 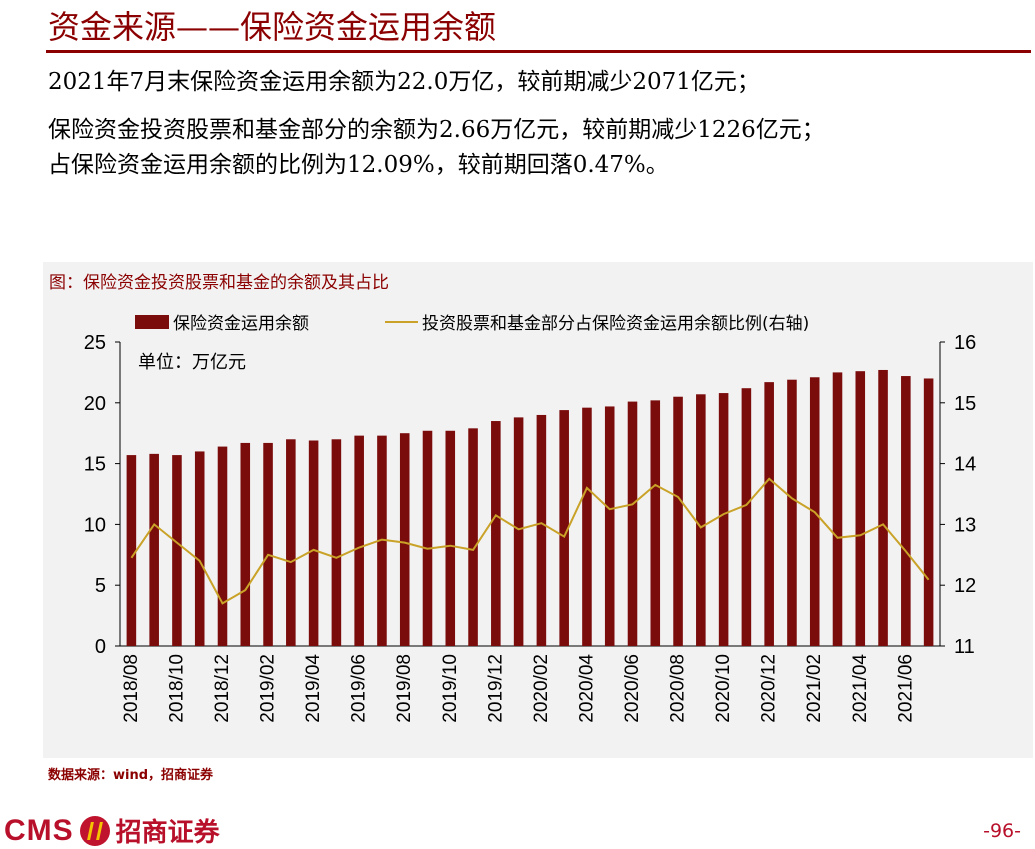 I want to click on right-axis-tick-label: 14, so click(x=965, y=465).